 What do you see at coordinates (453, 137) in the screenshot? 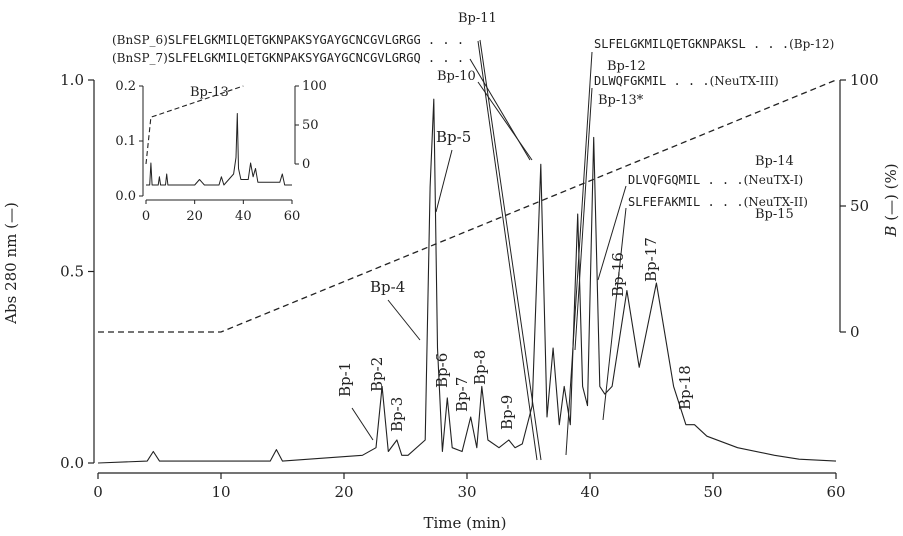
I see `peak-label: Bp-5` at bounding box center [453, 137].